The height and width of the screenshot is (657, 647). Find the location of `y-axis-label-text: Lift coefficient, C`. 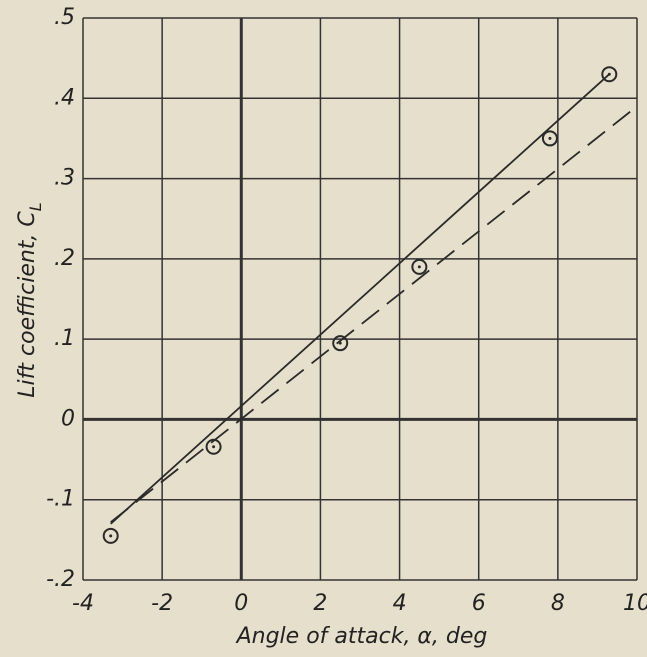

y-axis-label-text: Lift coefficient, C is located at coordinates (27, 304).